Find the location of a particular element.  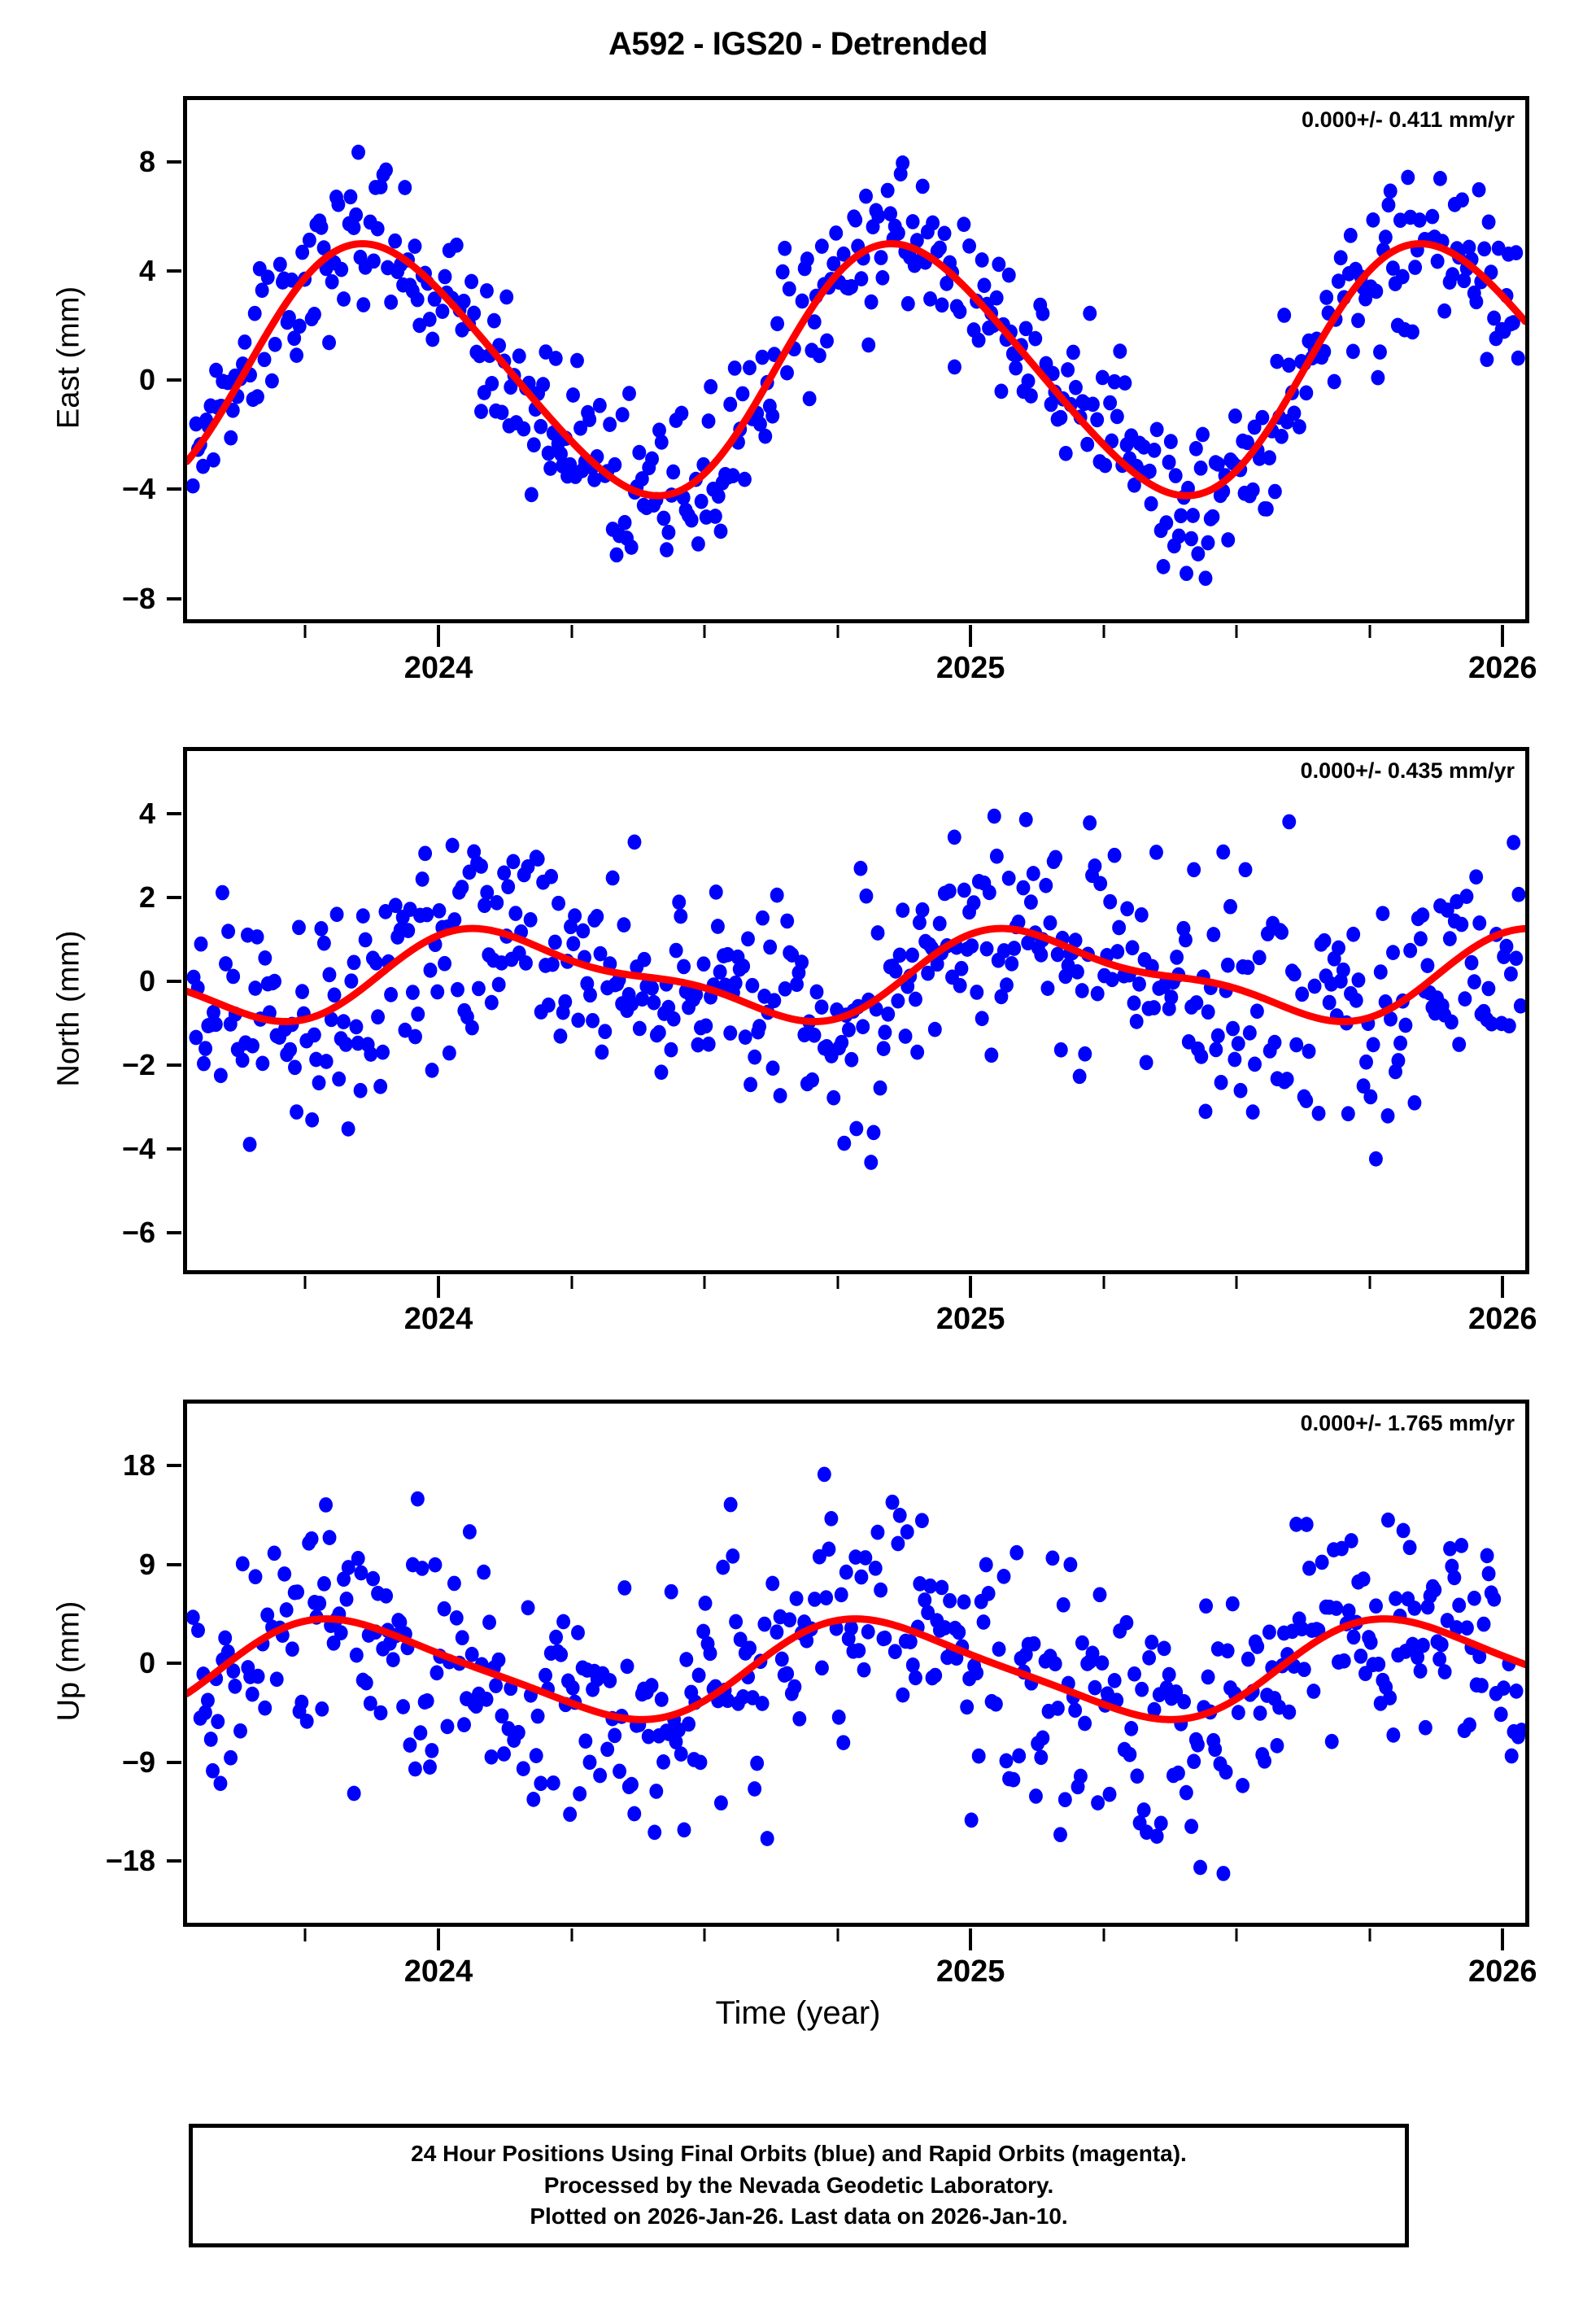

ytick-label: 9 is located at coordinates (146, 1564).